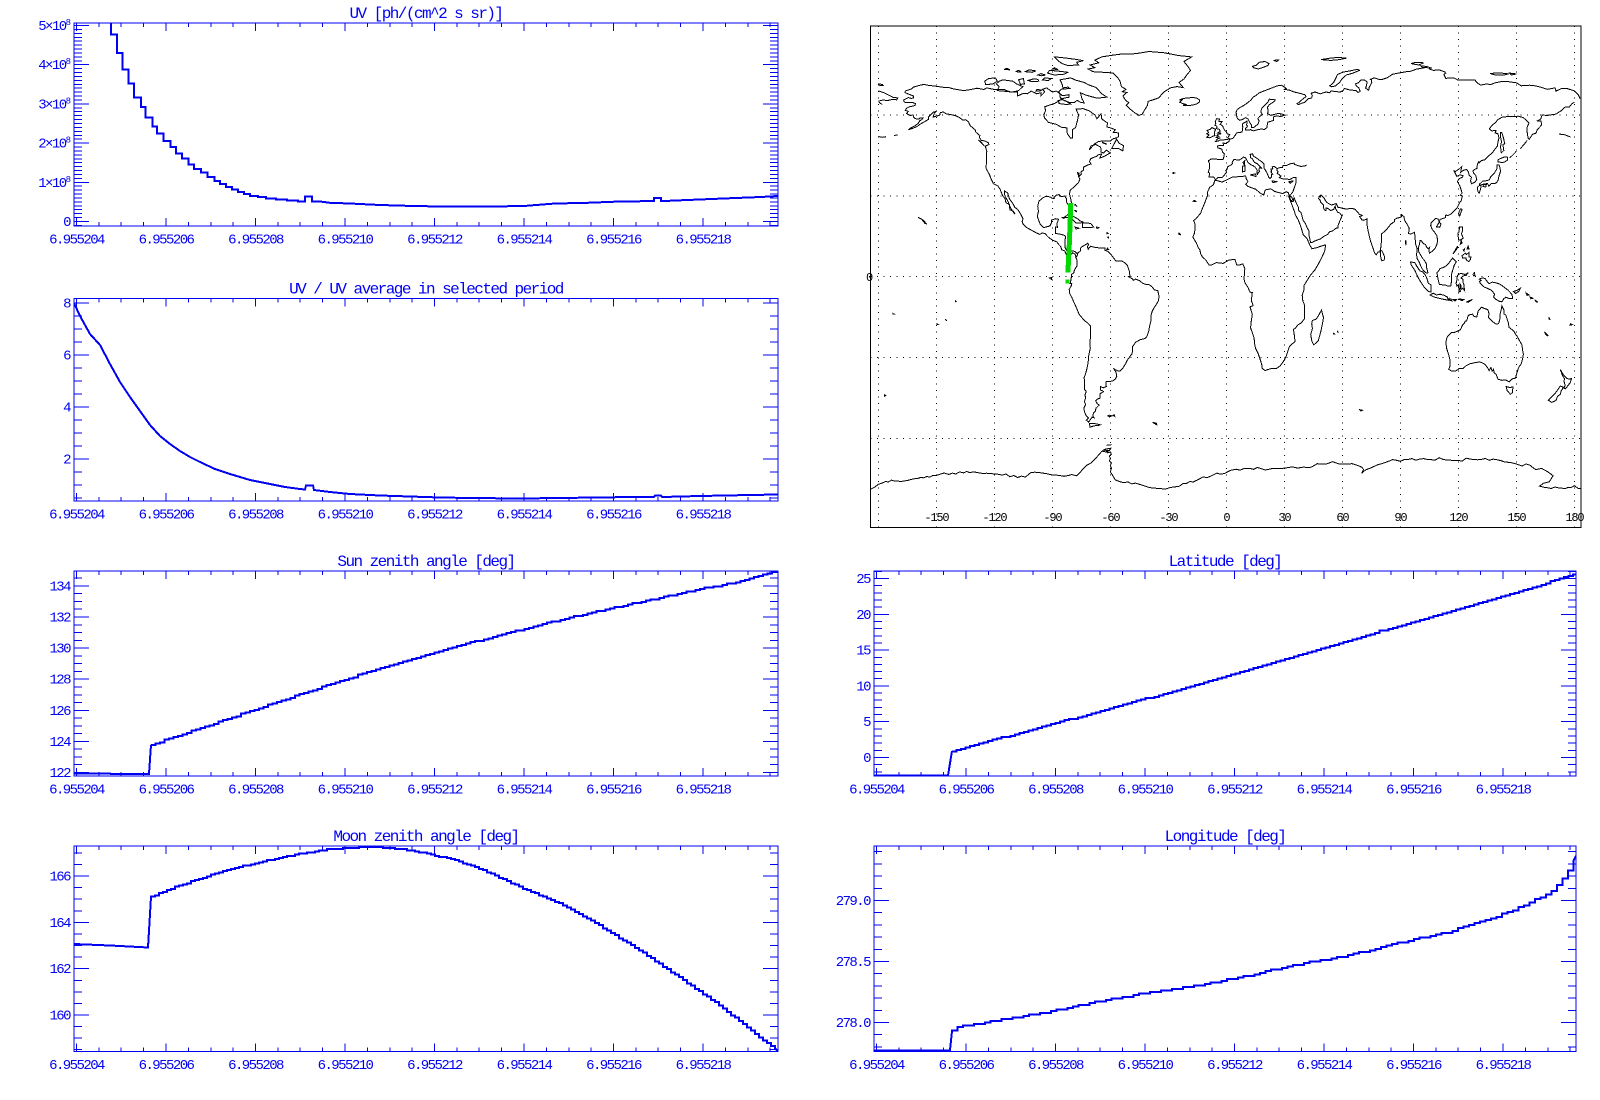 The image size is (1600, 1100). What do you see at coordinates (1516, 518) in the screenshot?
I see `svg-text: 150` at bounding box center [1516, 518].